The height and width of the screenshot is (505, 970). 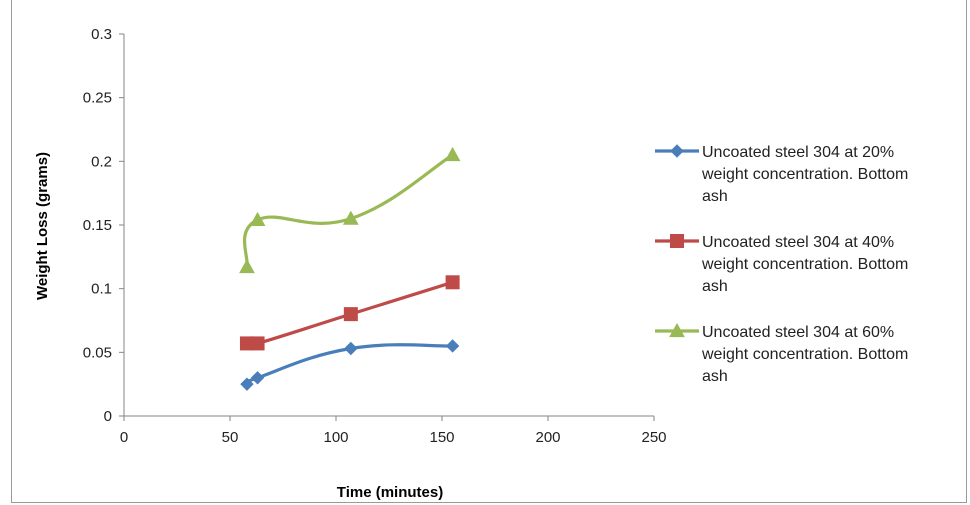 What do you see at coordinates (335, 437) in the screenshot?
I see `x-tick-label: 100` at bounding box center [335, 437].